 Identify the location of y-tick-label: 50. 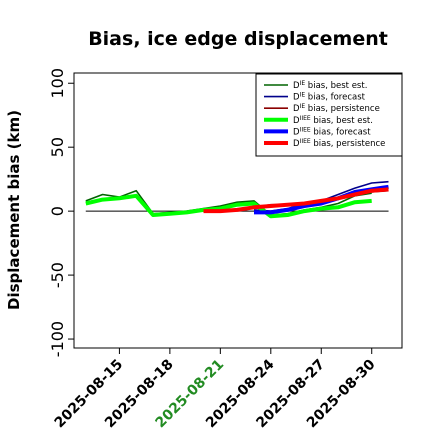
(57, 147).